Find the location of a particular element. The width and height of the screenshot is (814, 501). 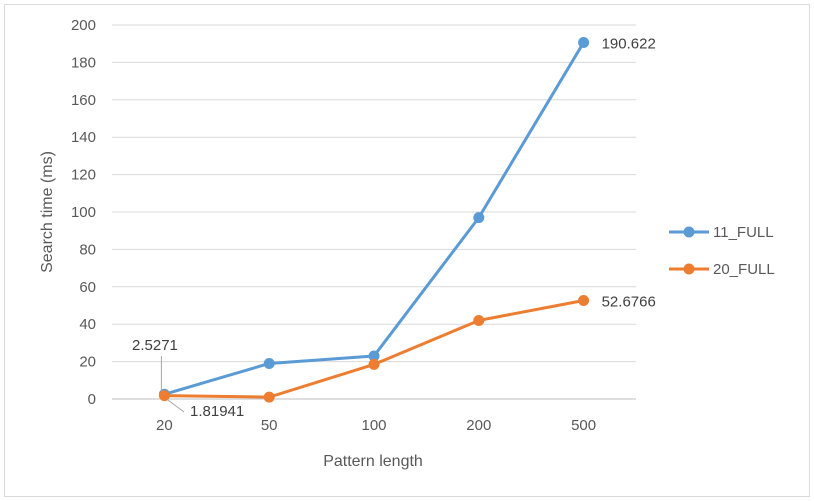

legend-item: 11_FULL is located at coordinates (721, 232).